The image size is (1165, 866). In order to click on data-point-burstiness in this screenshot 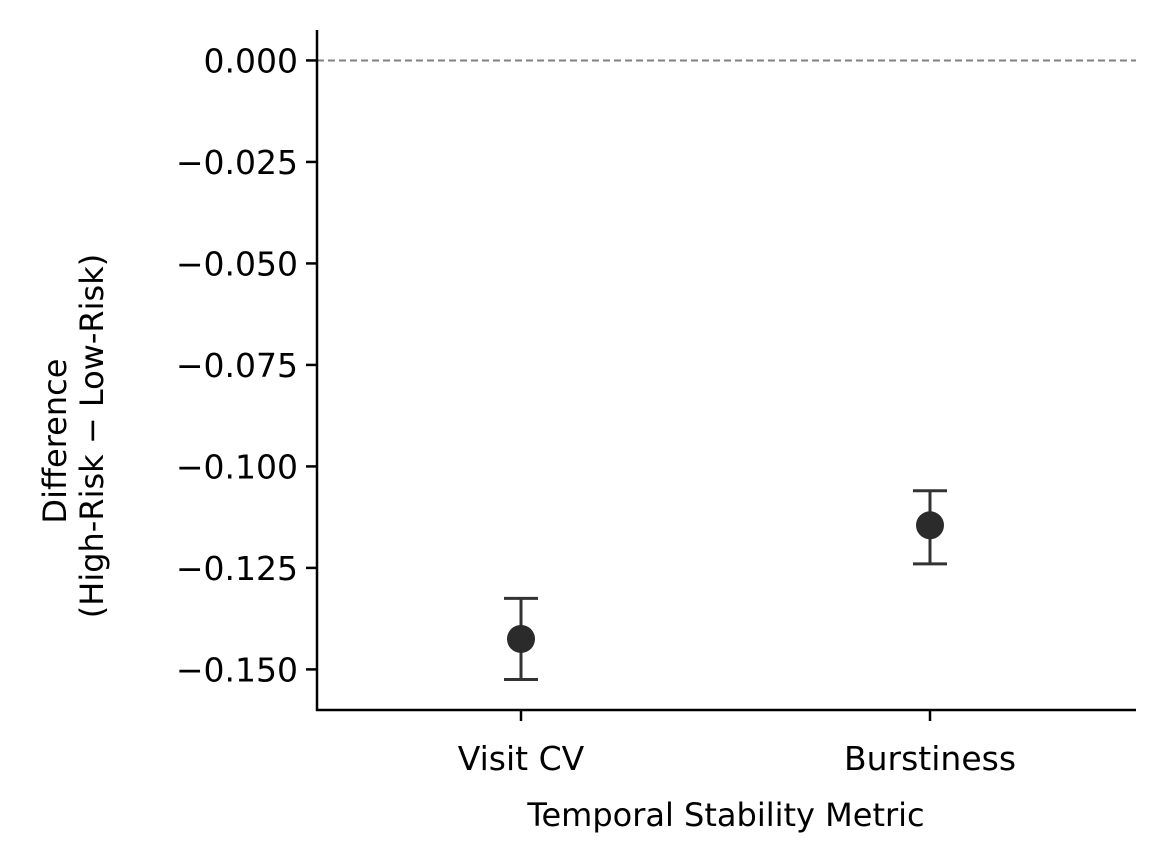, I will do `click(930, 525)`.